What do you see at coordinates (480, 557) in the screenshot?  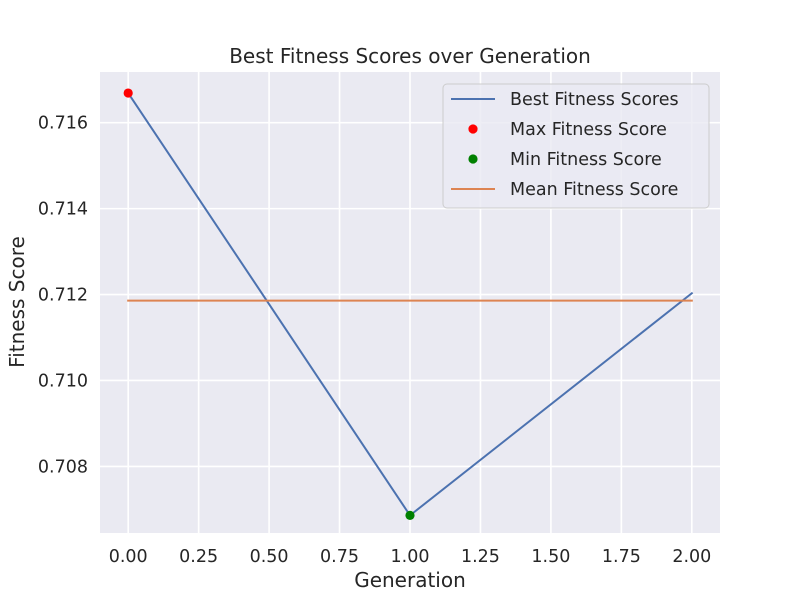 I see `x-tick-label: 1.25` at bounding box center [480, 557].